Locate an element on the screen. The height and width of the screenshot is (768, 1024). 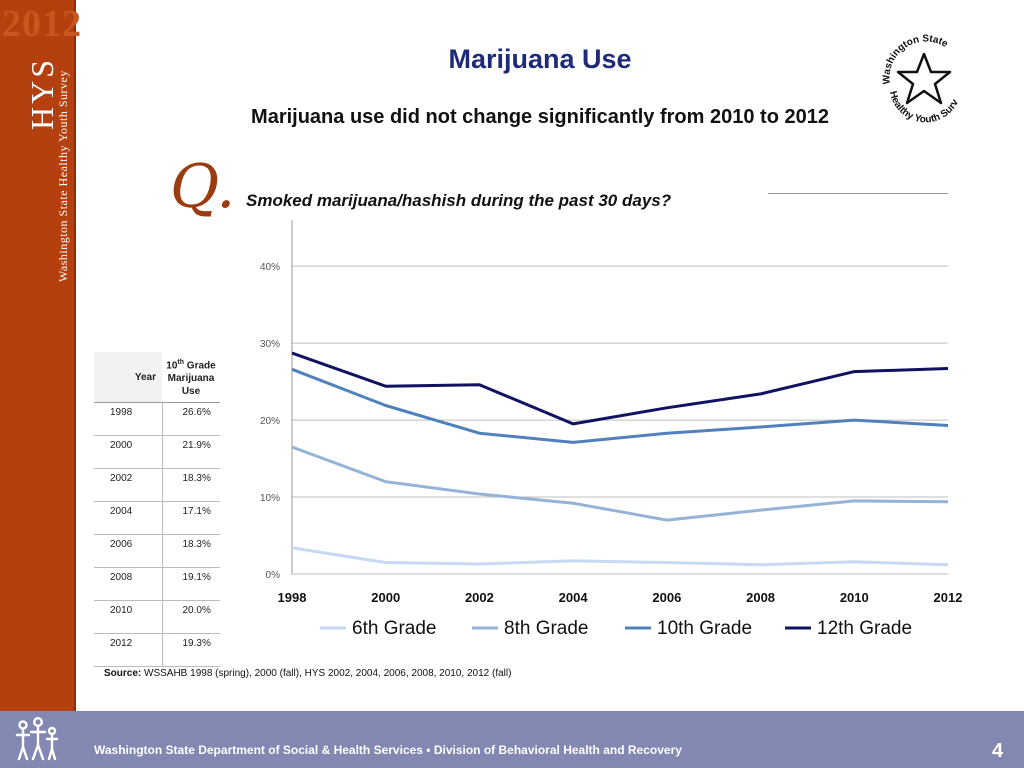
table-row: 1998 26.6% is located at coordinates (157, 419).